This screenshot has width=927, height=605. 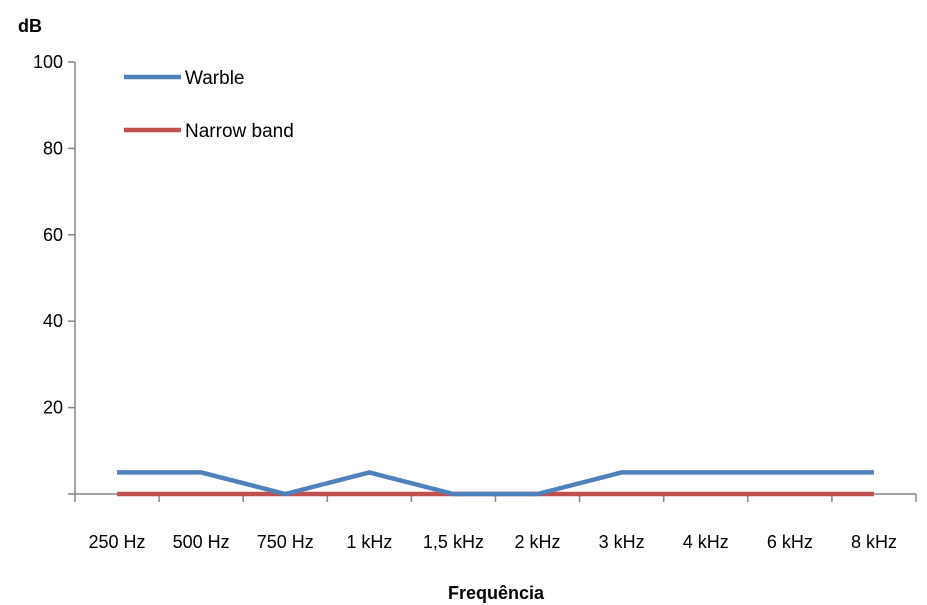 I want to click on x-tick-label: 4 kHz, so click(x=706, y=542).